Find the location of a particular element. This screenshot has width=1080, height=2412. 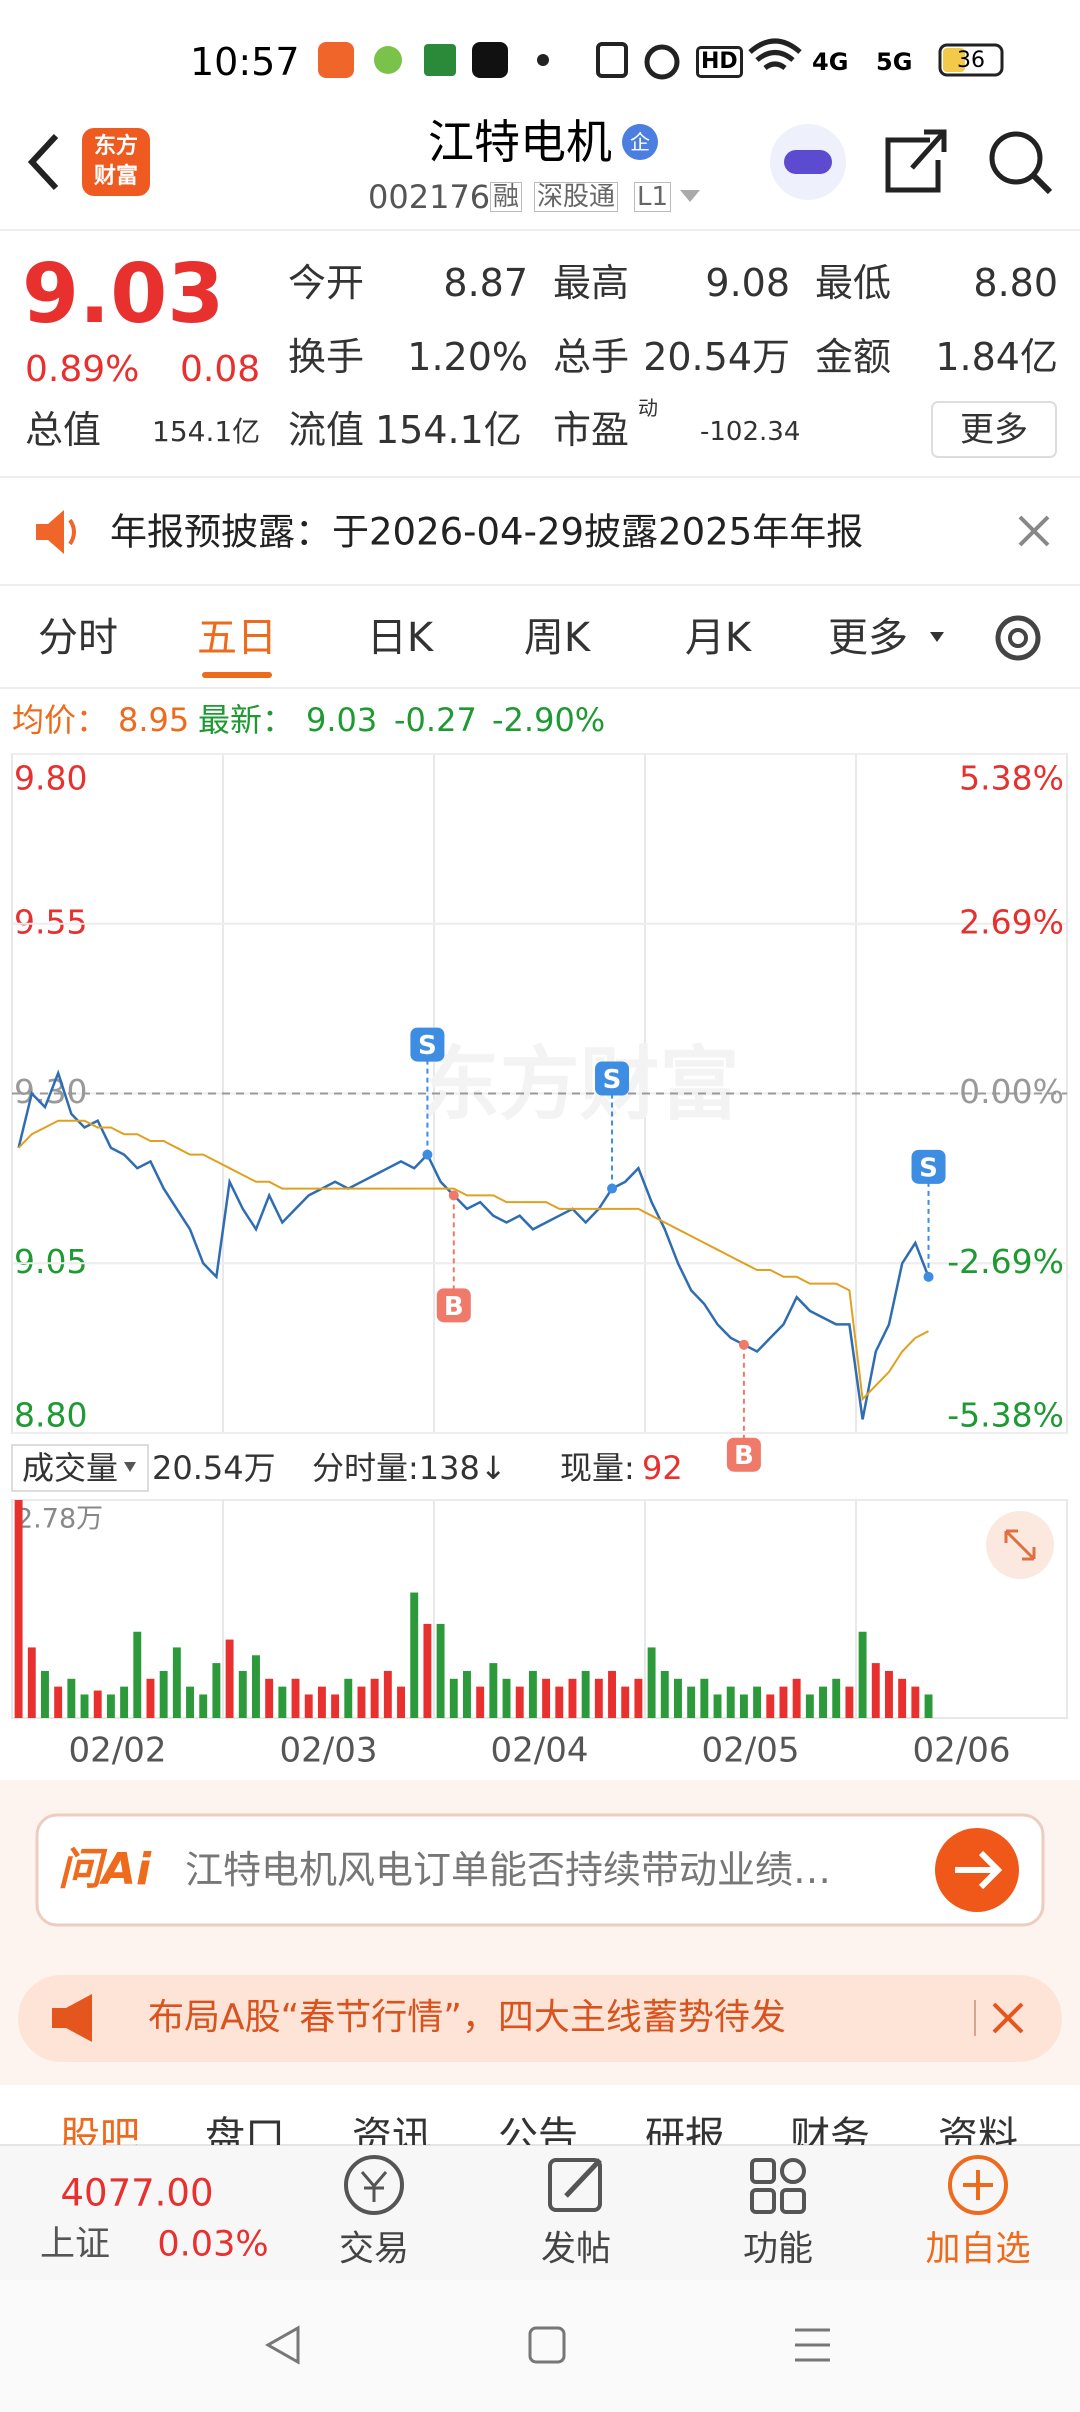

y-tick-label: 8.80 is located at coordinates (50, 1415).